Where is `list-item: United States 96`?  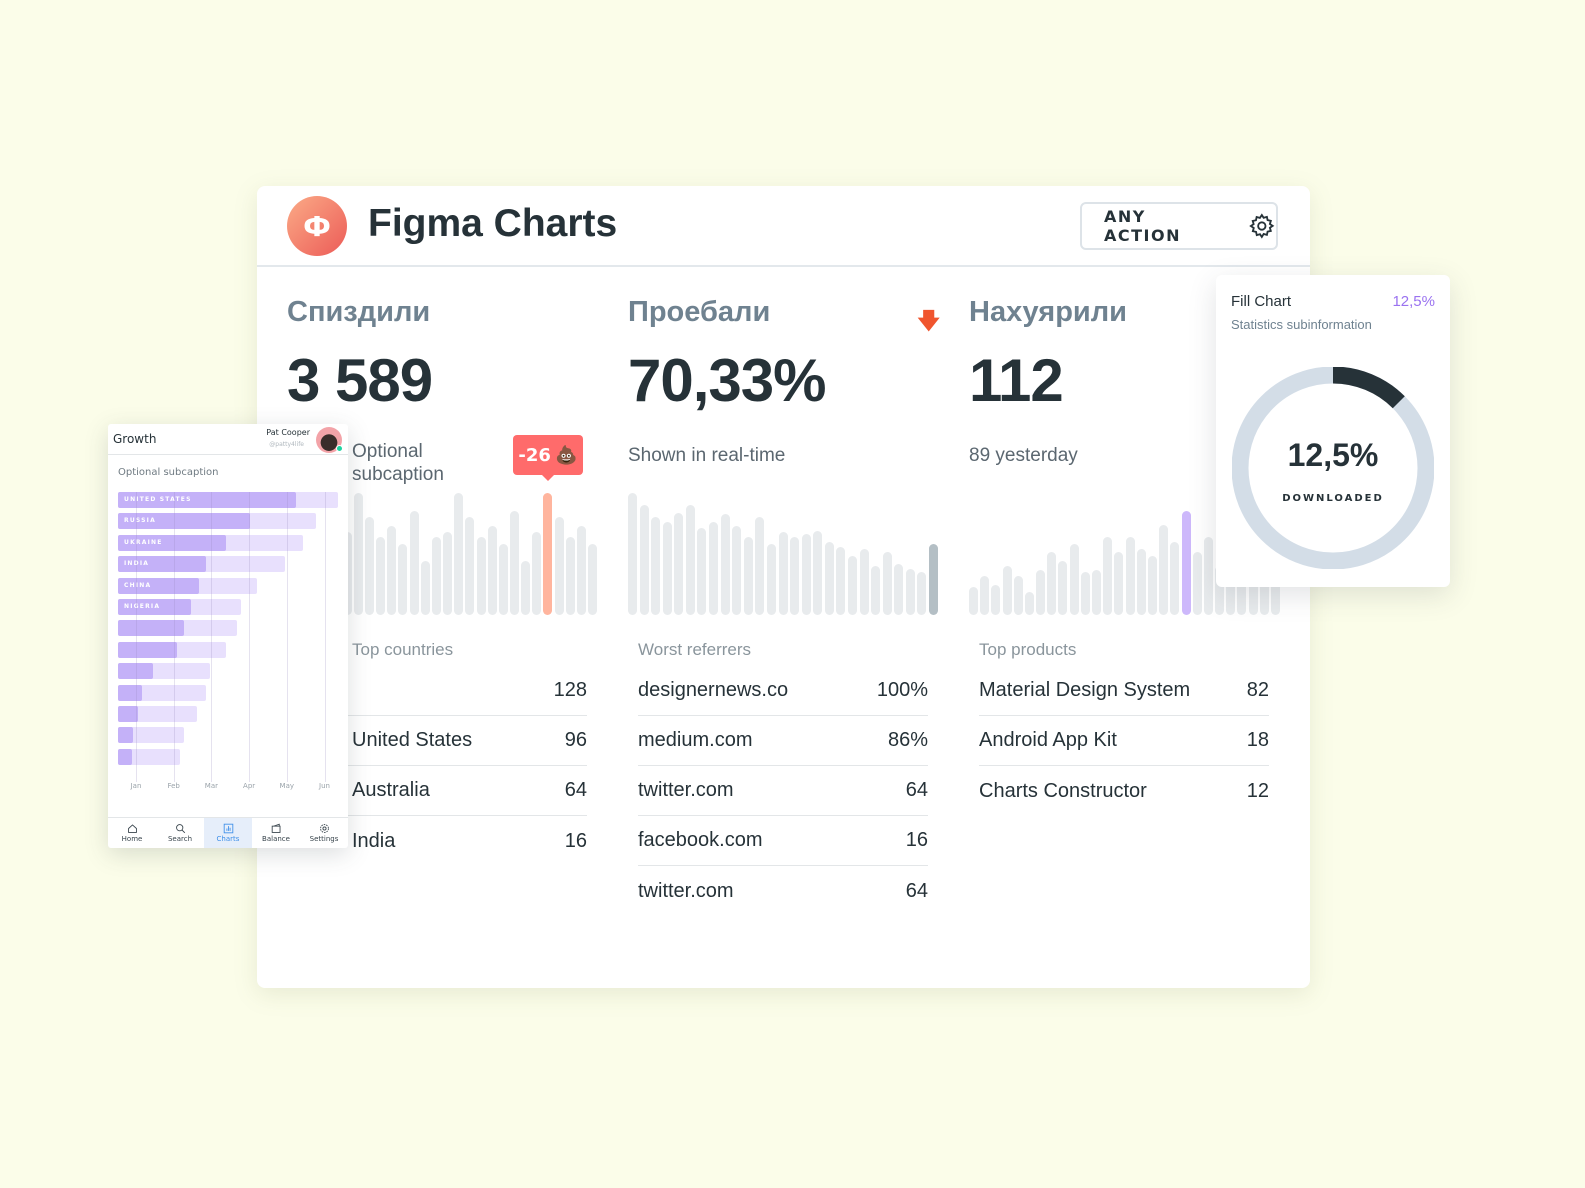
list-item: United States 96 is located at coordinates (442, 741).